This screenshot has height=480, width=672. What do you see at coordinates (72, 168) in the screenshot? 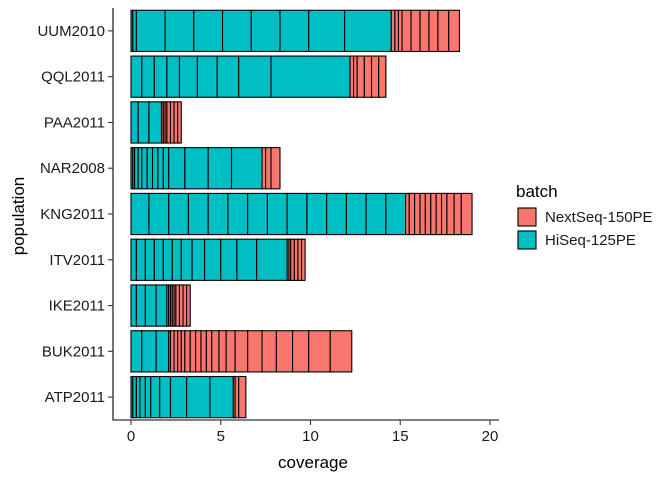
I see `y-tick-label: NAR2008` at bounding box center [72, 168].